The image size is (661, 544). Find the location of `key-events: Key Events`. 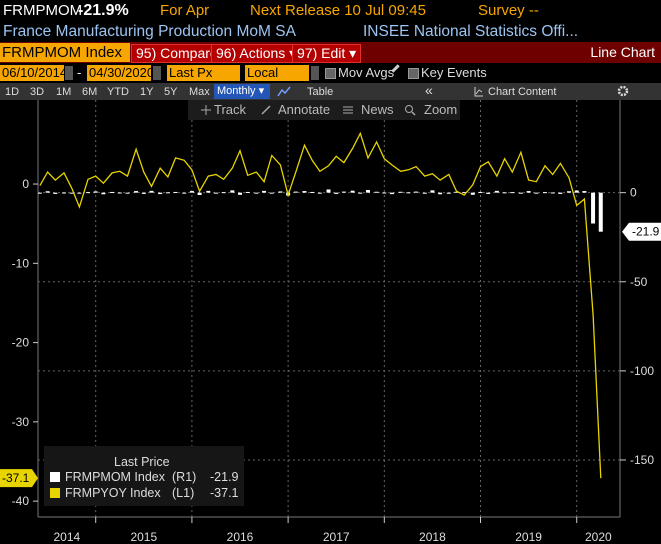

key-events: Key Events is located at coordinates (454, 72).